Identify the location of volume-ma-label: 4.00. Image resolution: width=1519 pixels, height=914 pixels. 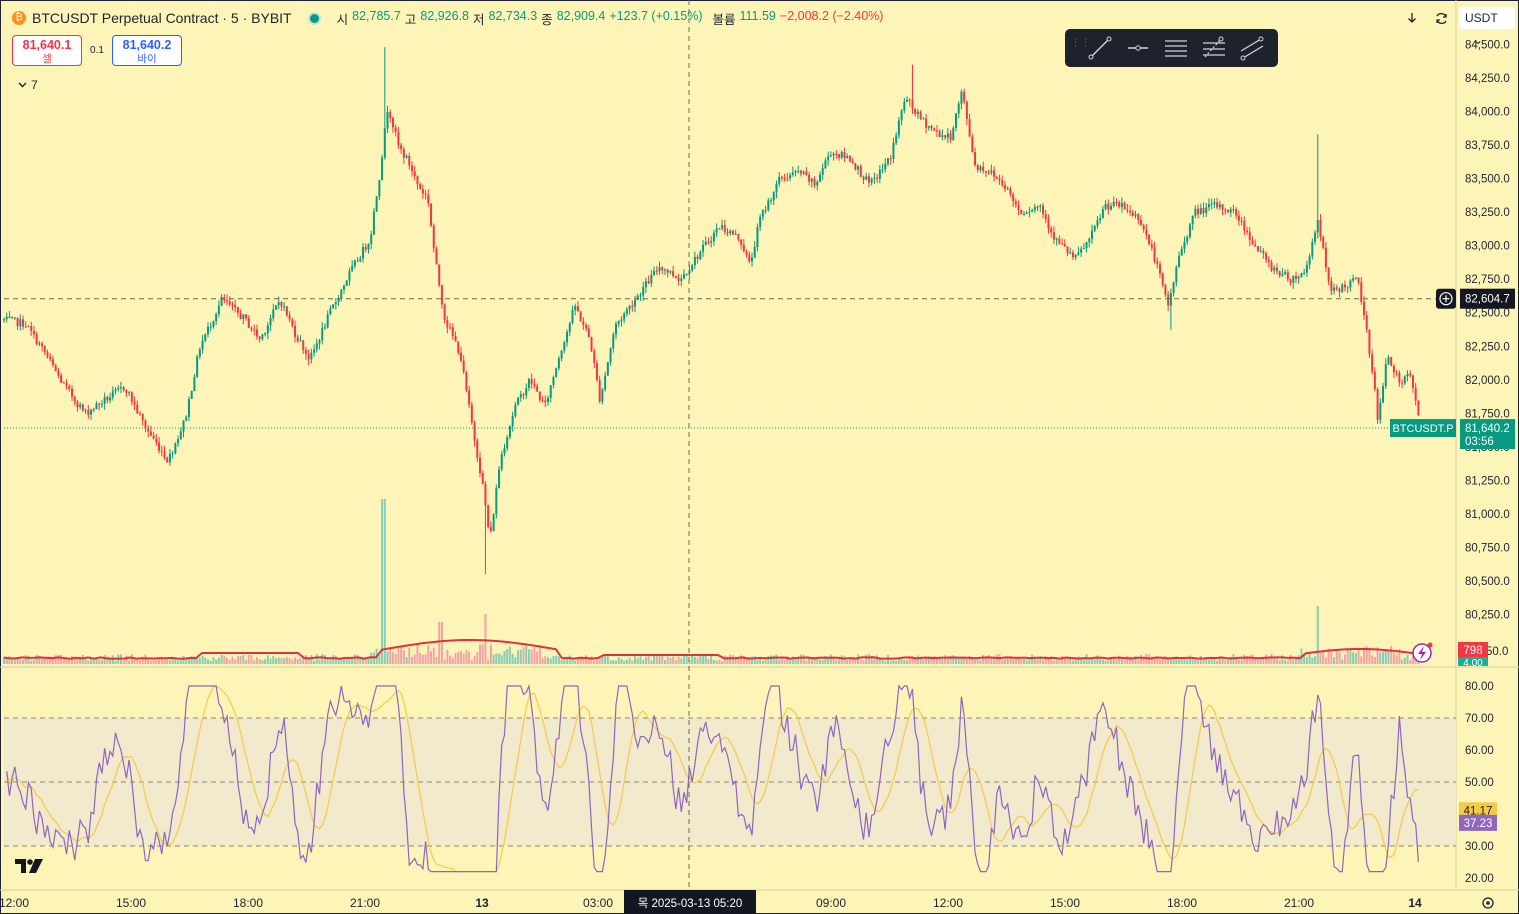
(1473, 663).